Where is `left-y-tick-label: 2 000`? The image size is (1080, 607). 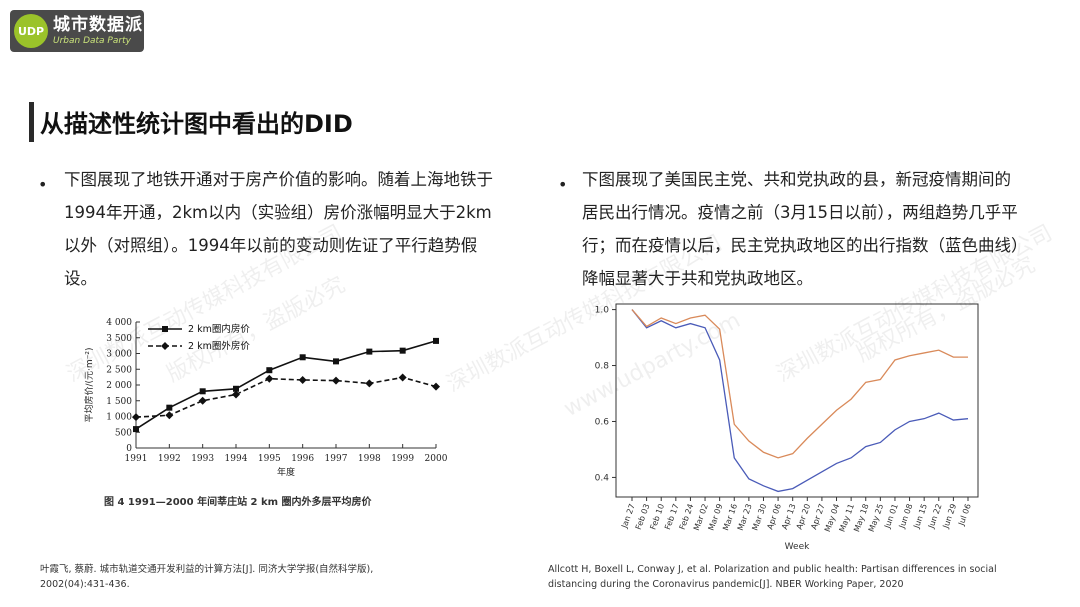
left-y-tick-label: 2 000 is located at coordinates (119, 386).